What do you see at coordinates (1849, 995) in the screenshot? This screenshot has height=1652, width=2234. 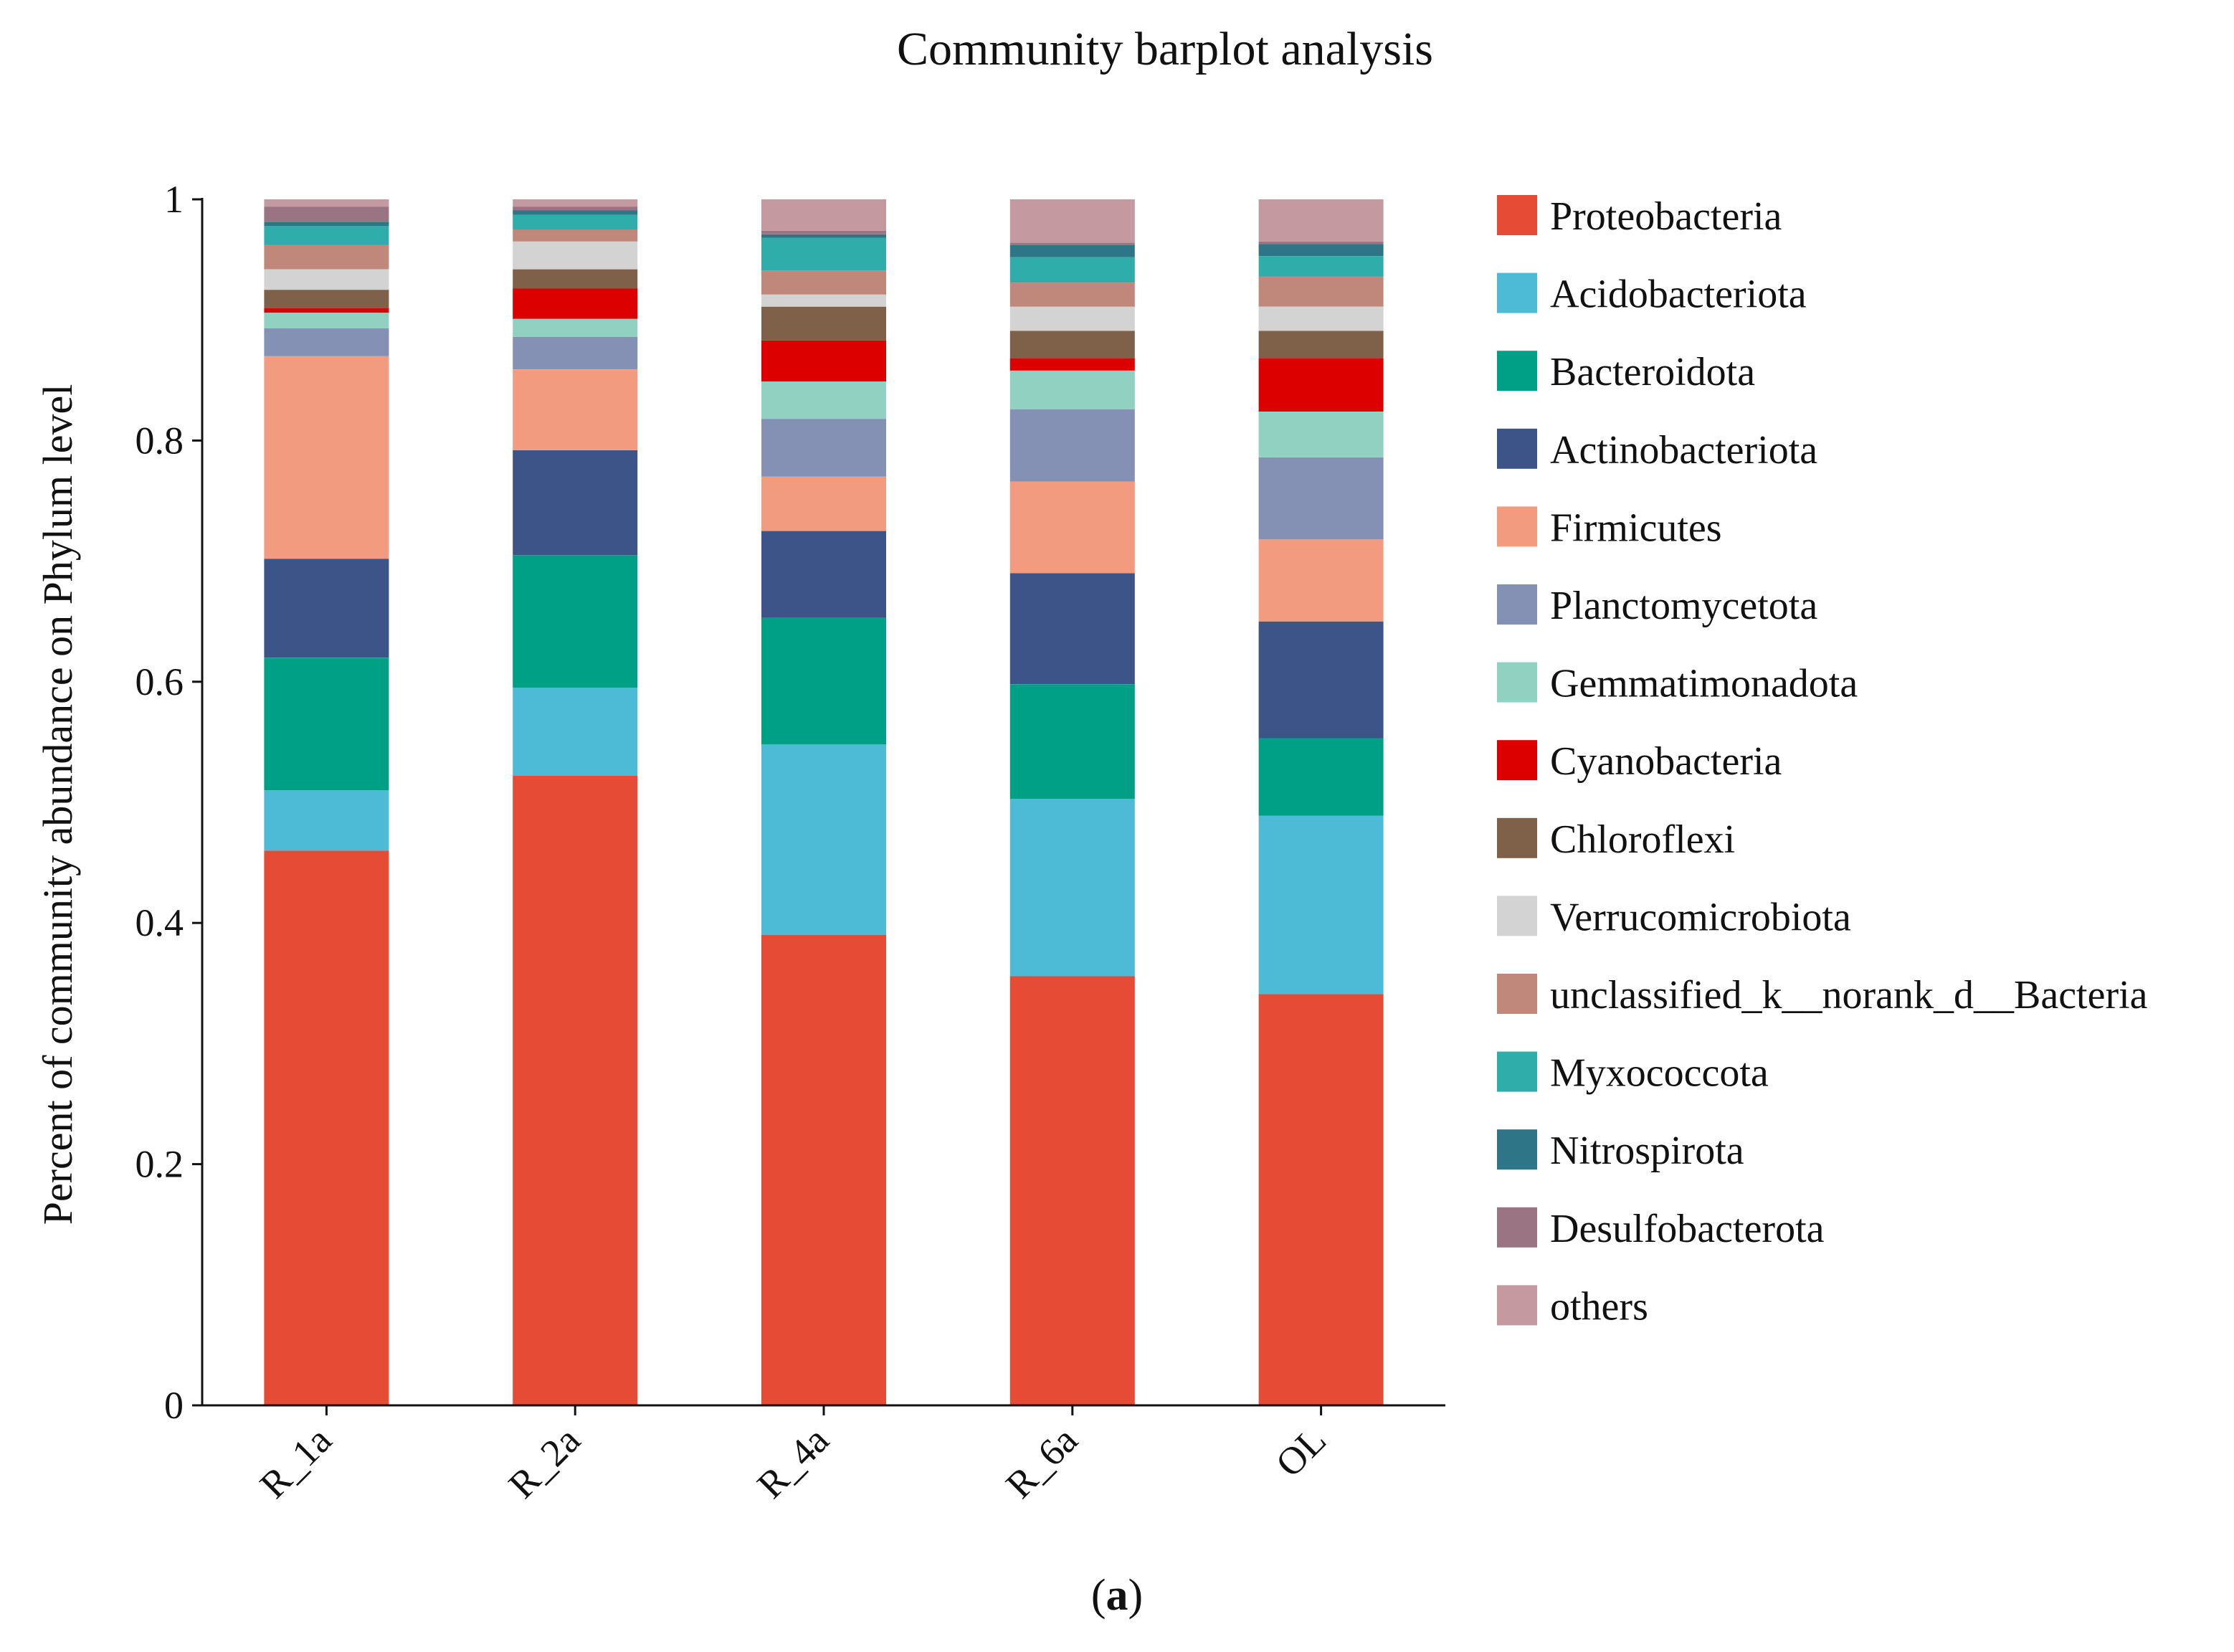 I see `legend-entry: unclassified_k__norank_d__Bacteria` at bounding box center [1849, 995].